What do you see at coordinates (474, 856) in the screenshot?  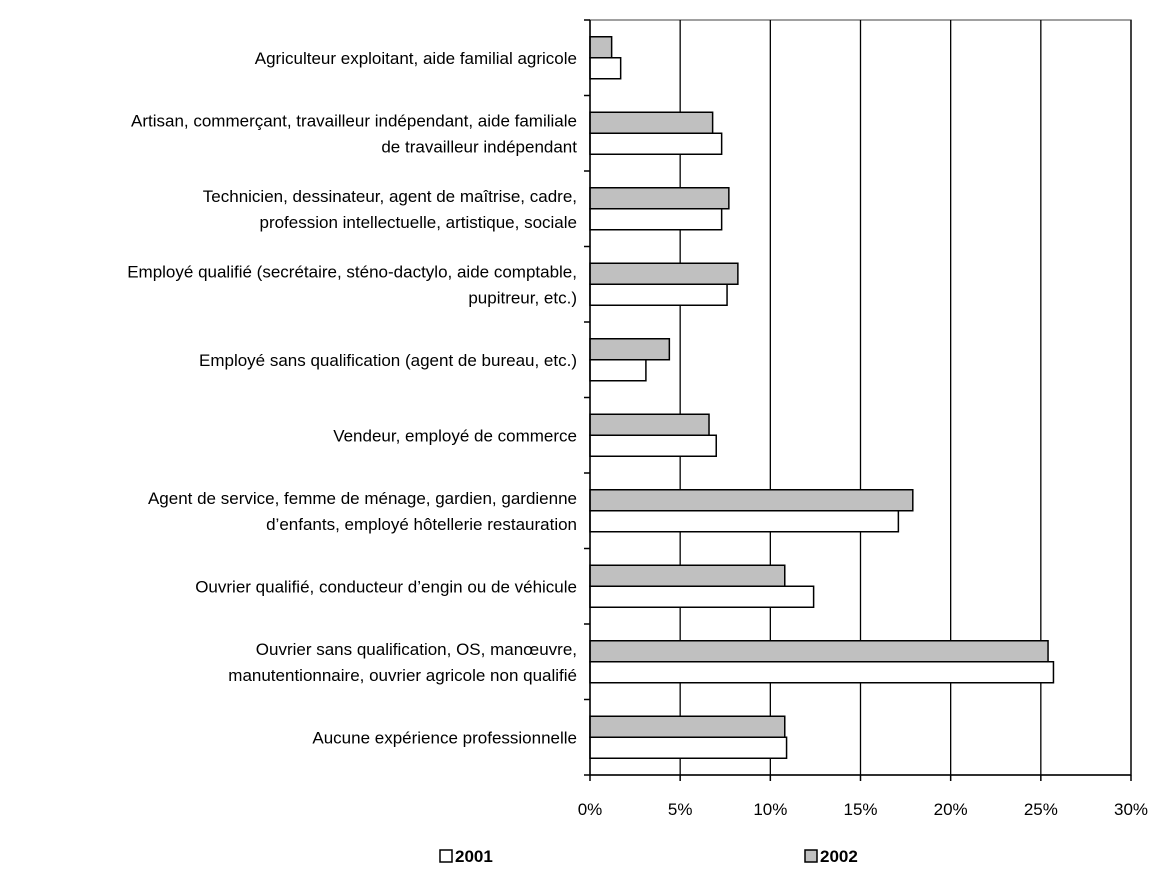 I see `legend-label-2001: 2001` at bounding box center [474, 856].